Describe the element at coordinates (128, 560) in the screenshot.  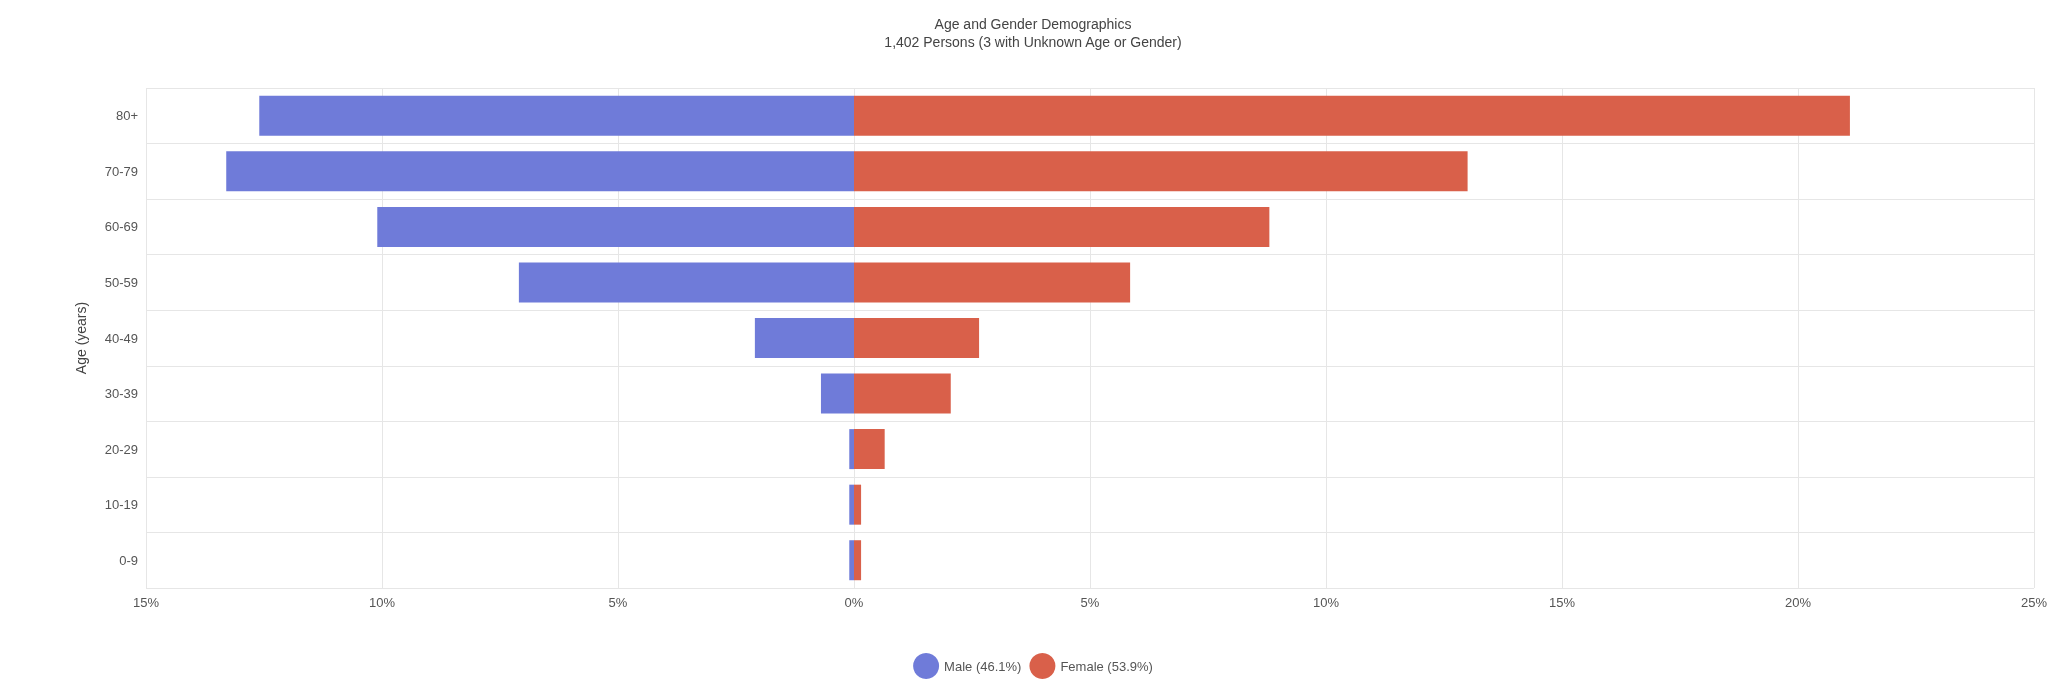
I see `y-tick-label: 0-9` at that location.